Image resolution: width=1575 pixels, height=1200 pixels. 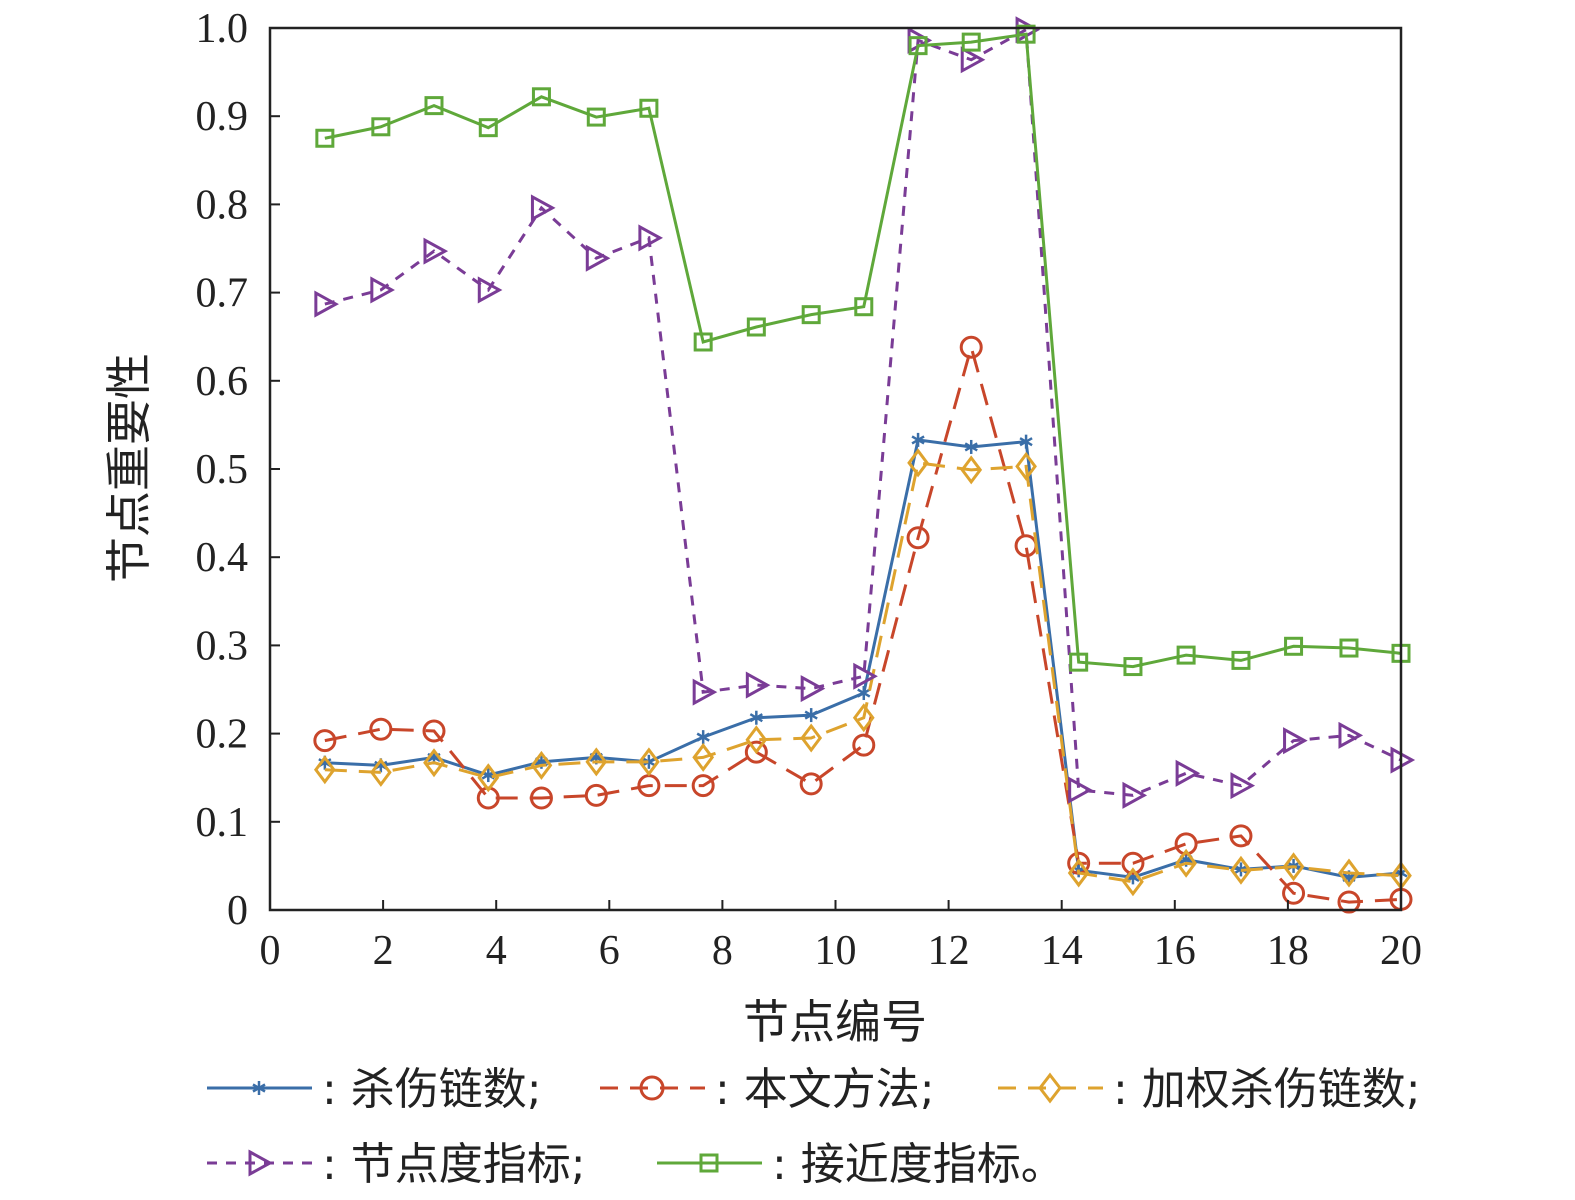 What do you see at coordinates (222, 29) in the screenshot?
I see `y-tick-label: 1.0` at bounding box center [222, 29].